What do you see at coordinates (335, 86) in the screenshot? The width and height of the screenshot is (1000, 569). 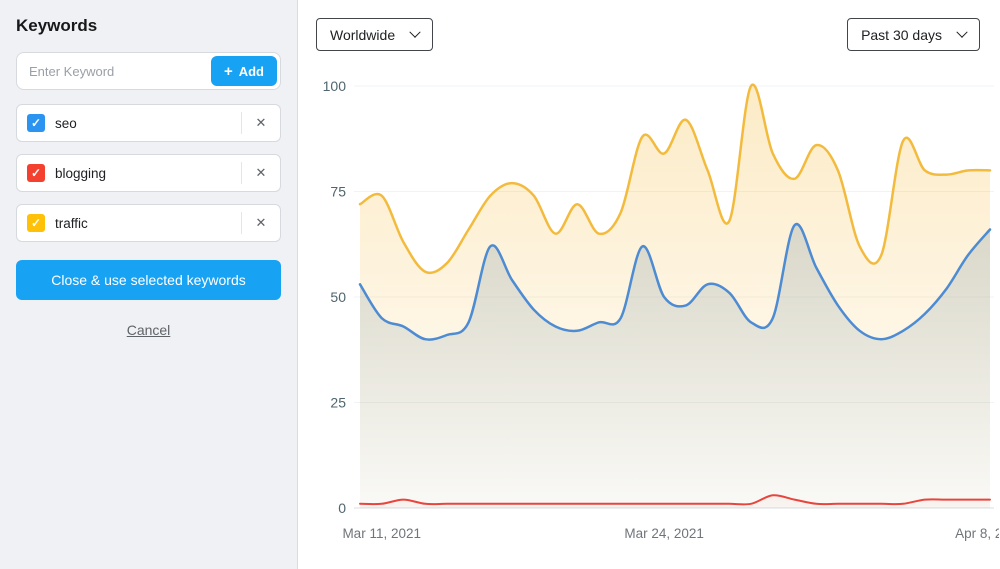 I see `svg-text: 100` at bounding box center [335, 86].